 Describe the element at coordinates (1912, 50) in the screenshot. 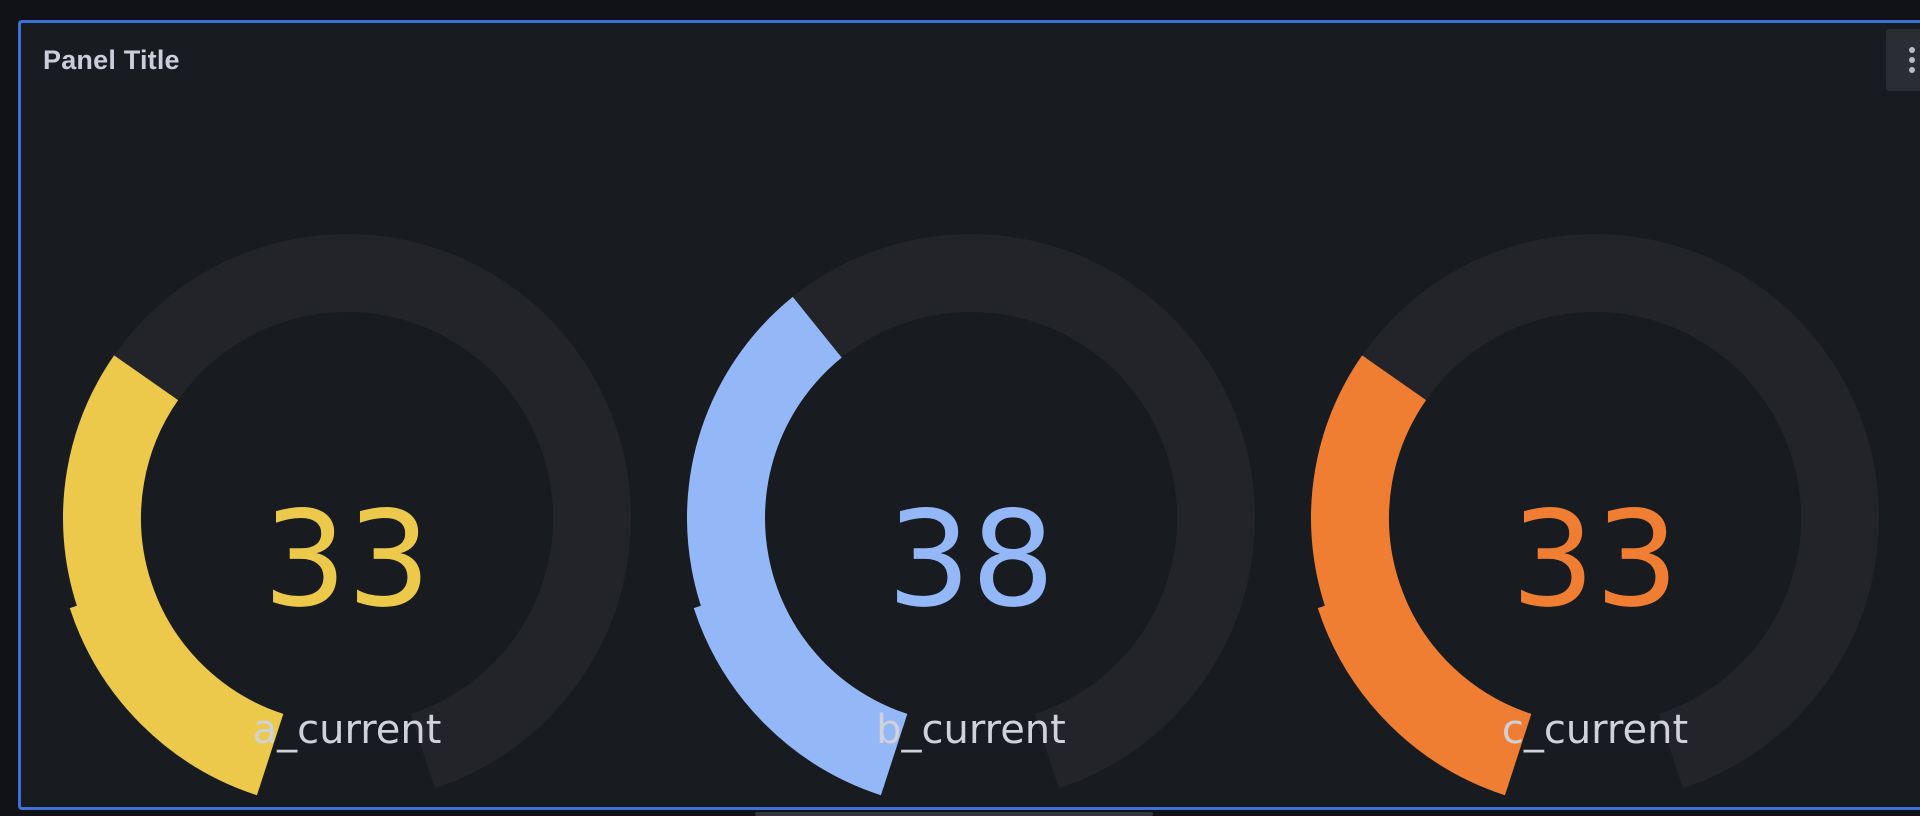

I see `kebab-menu-icon` at that location.